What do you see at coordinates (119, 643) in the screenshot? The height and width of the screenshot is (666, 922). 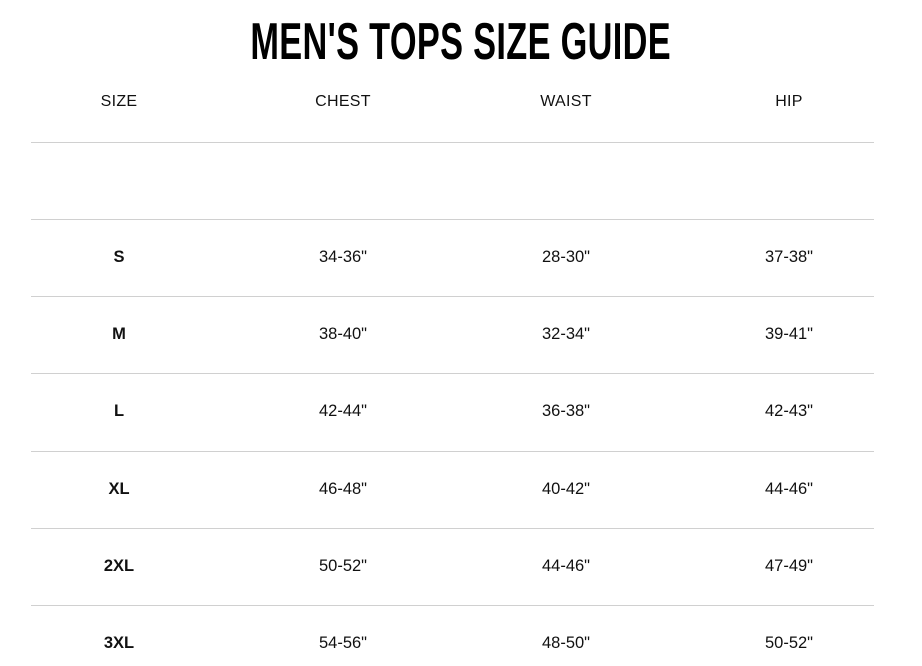 I see `cell-size: 3XL` at bounding box center [119, 643].